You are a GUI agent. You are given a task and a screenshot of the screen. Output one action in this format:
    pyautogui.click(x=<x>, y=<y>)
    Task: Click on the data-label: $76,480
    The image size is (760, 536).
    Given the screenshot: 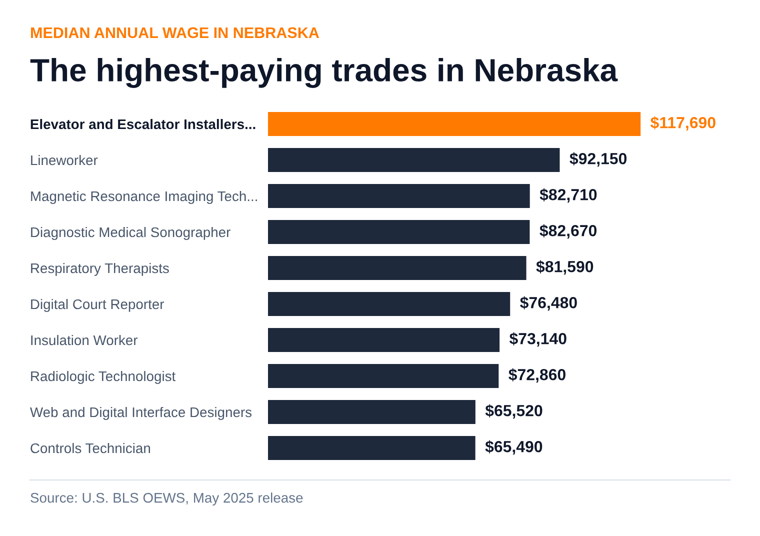 What is the action you would take?
    pyautogui.click(x=548, y=303)
    